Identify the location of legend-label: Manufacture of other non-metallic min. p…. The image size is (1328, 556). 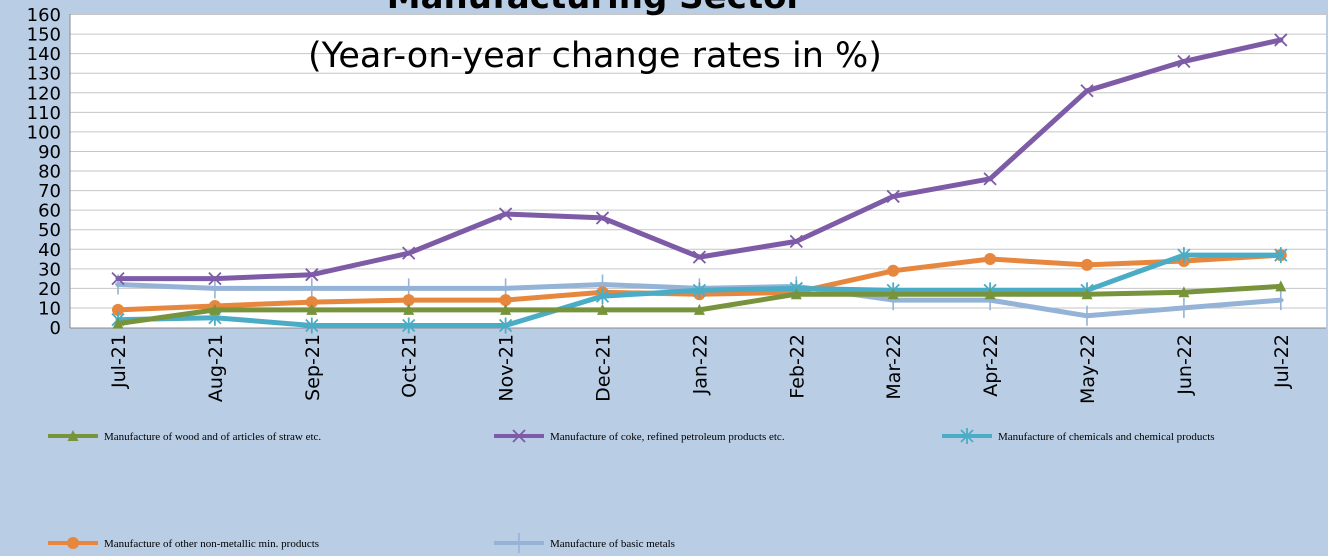
(211, 544).